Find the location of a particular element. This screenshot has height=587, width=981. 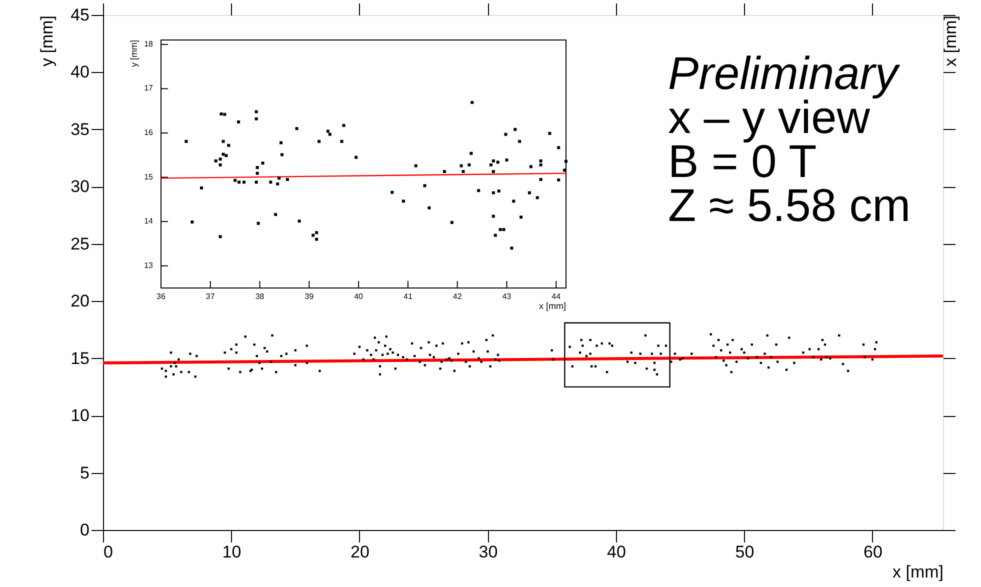

x-tick-label: 42 is located at coordinates (457, 296).